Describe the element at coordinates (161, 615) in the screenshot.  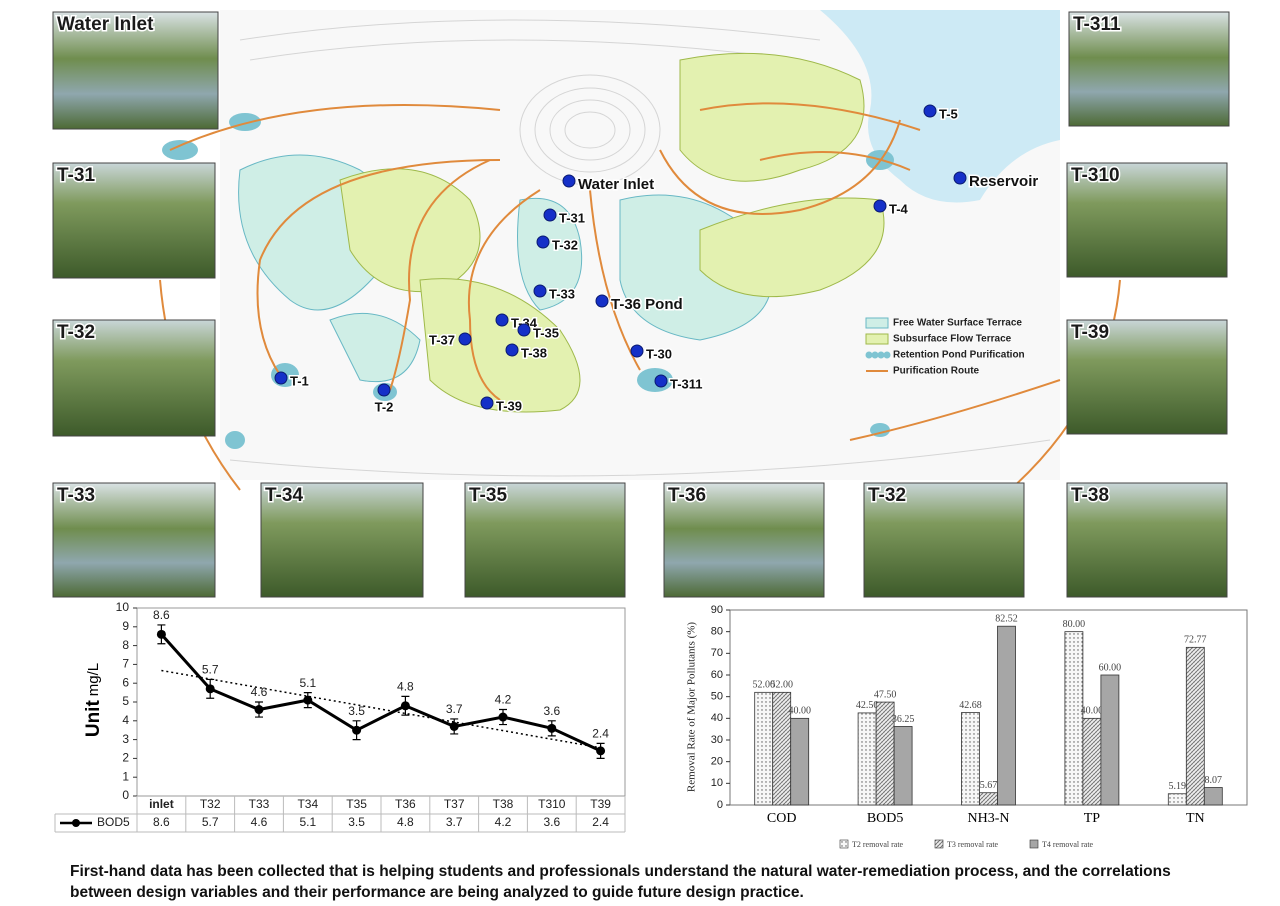
I see `data-label: 8.6` at that location.